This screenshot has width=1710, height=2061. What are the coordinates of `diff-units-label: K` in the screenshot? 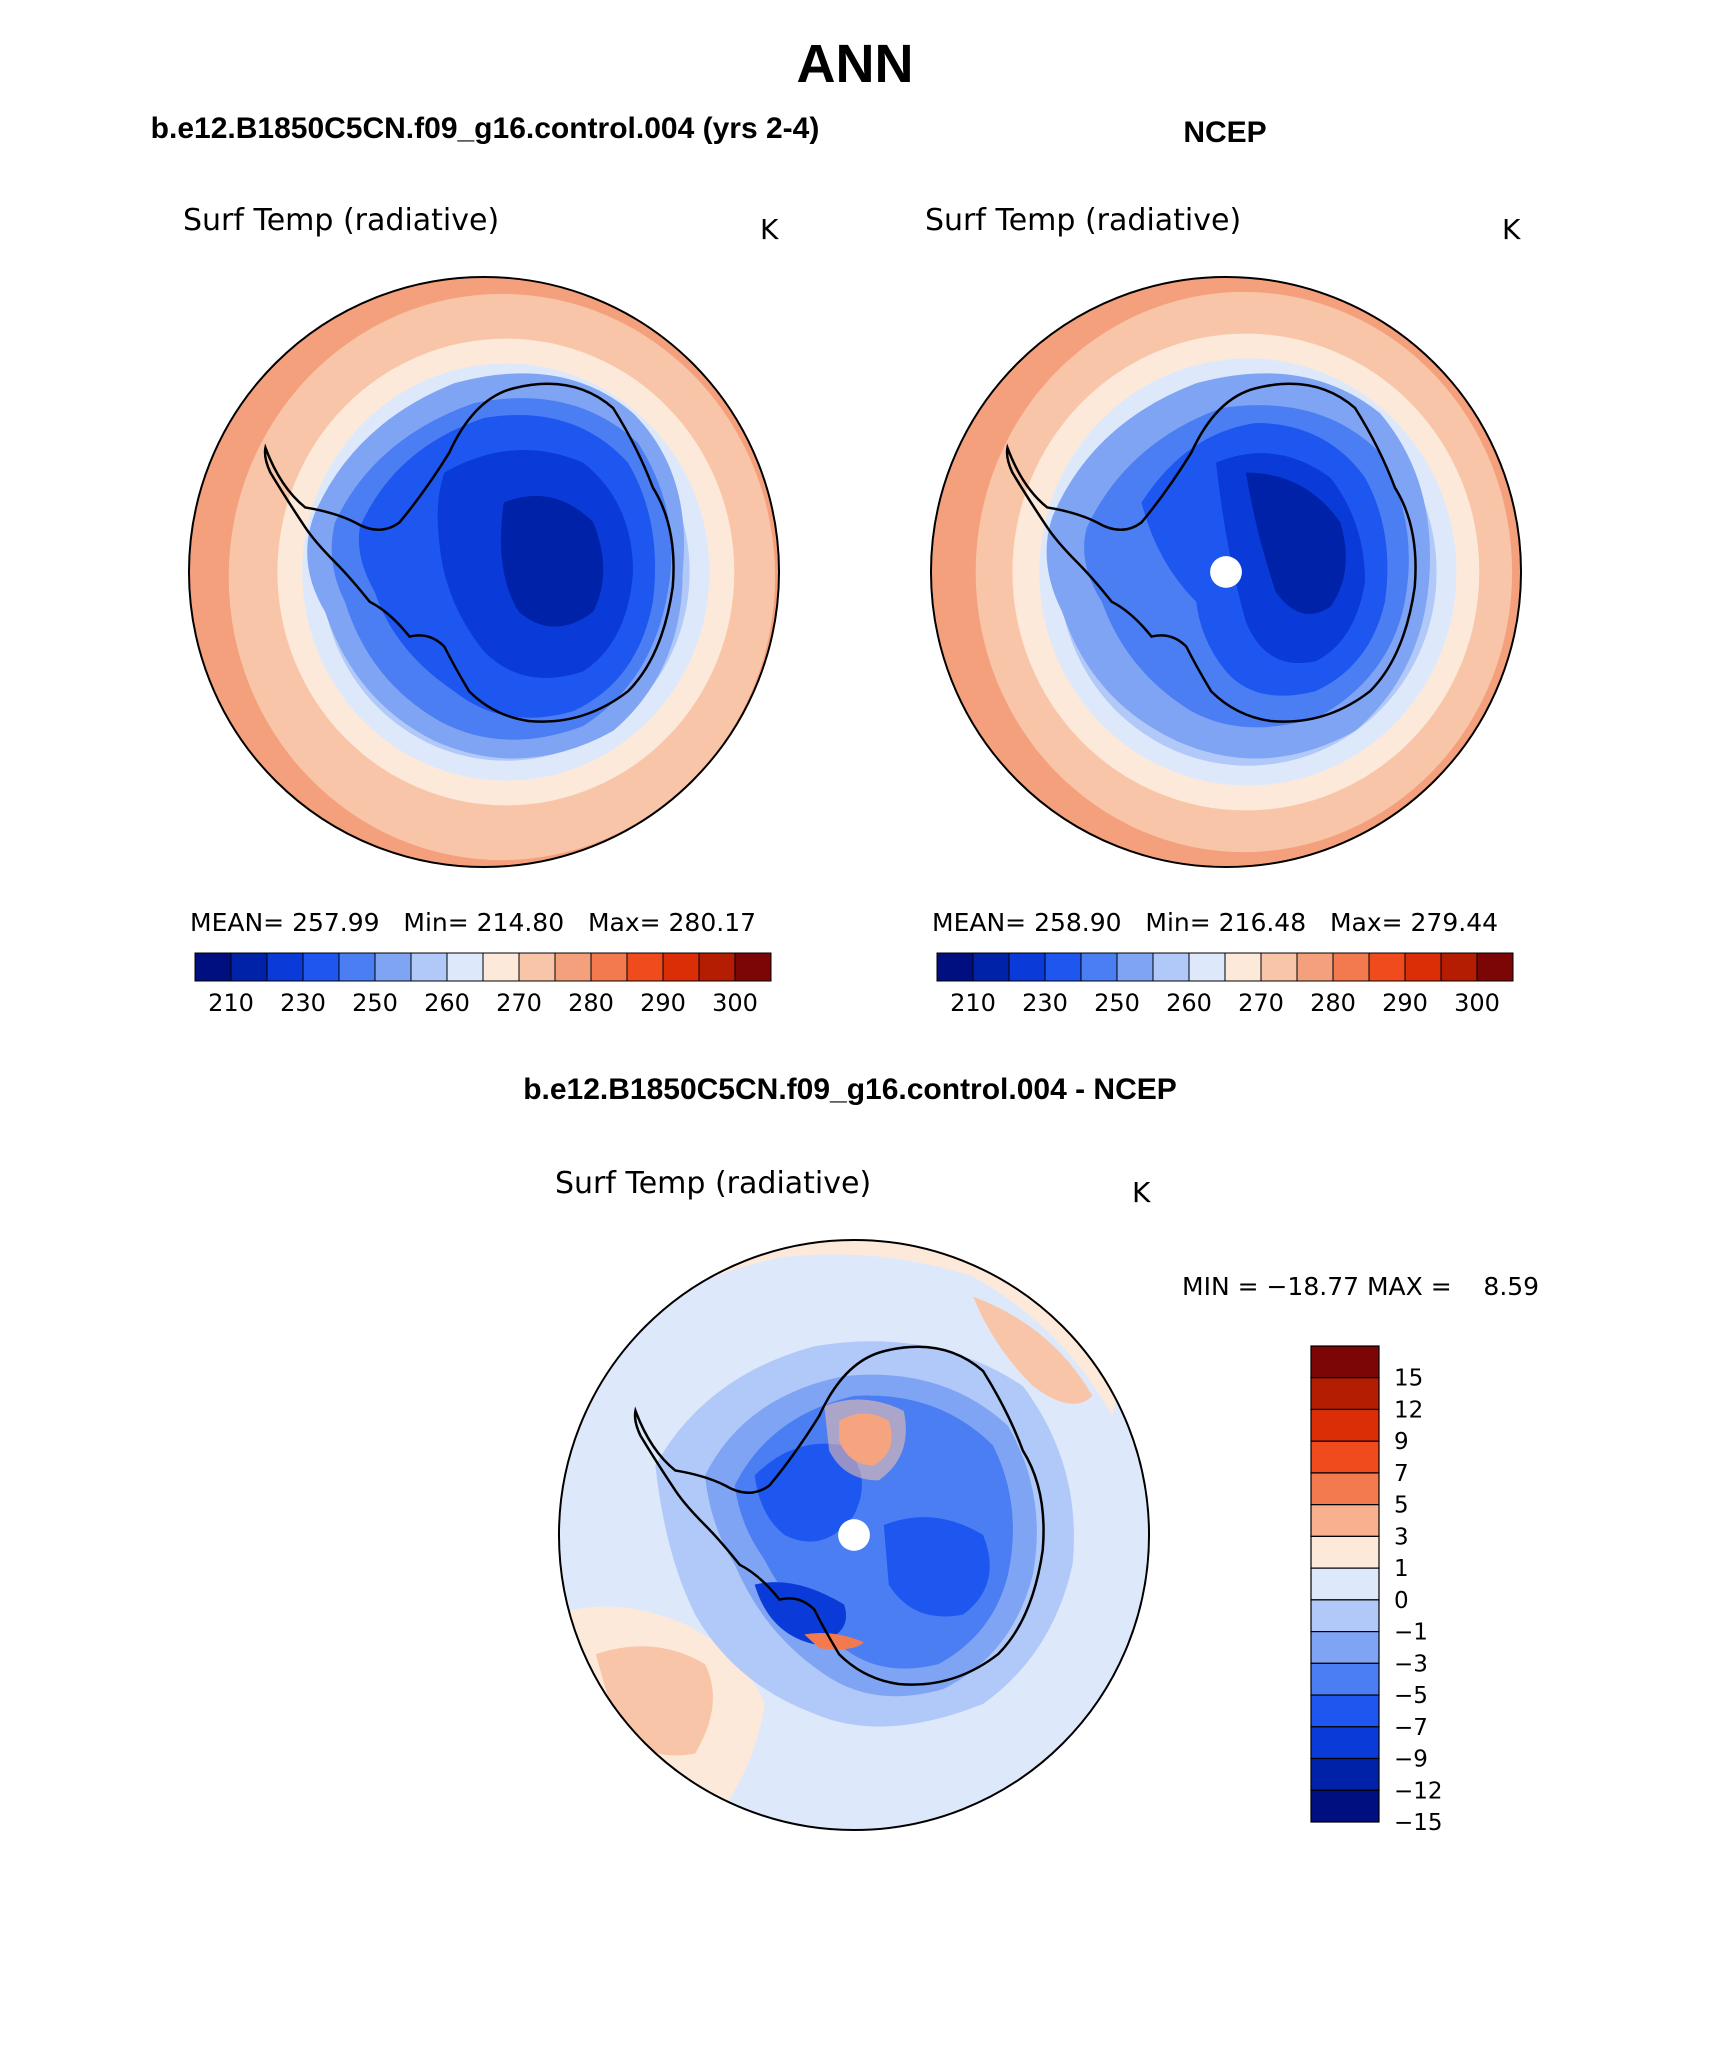 It's located at (1141, 1192).